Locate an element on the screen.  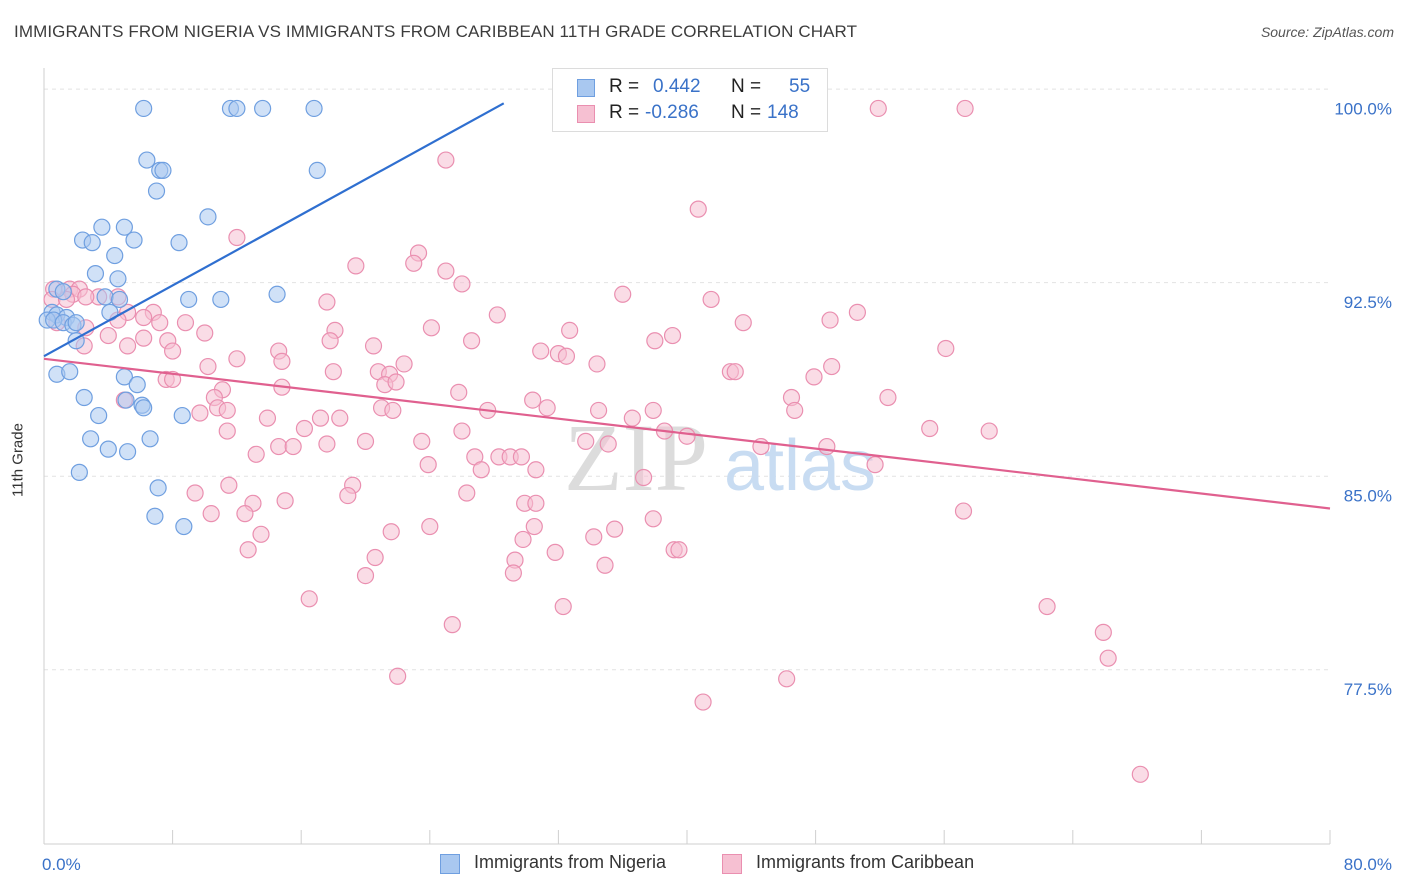
r-label: R = is located at coordinates (624, 112).